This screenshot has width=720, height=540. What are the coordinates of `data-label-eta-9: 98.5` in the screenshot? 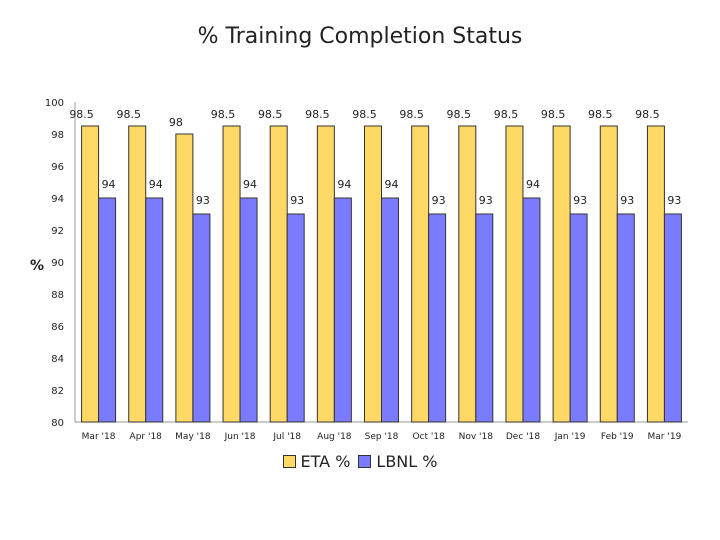 It's located at (506, 114).